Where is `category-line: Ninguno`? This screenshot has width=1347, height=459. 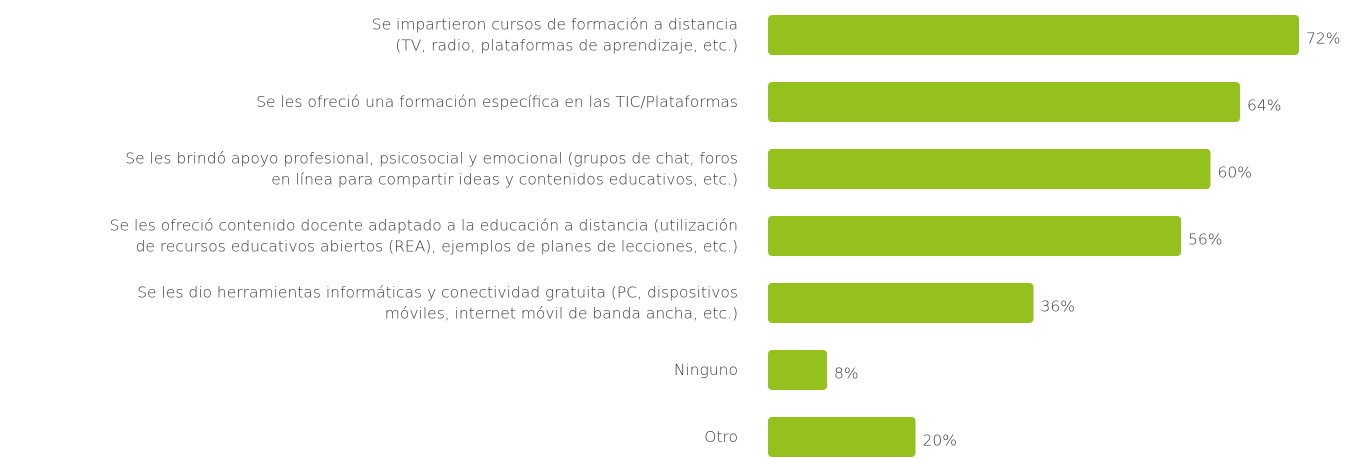 category-line: Ninguno is located at coordinates (706, 370).